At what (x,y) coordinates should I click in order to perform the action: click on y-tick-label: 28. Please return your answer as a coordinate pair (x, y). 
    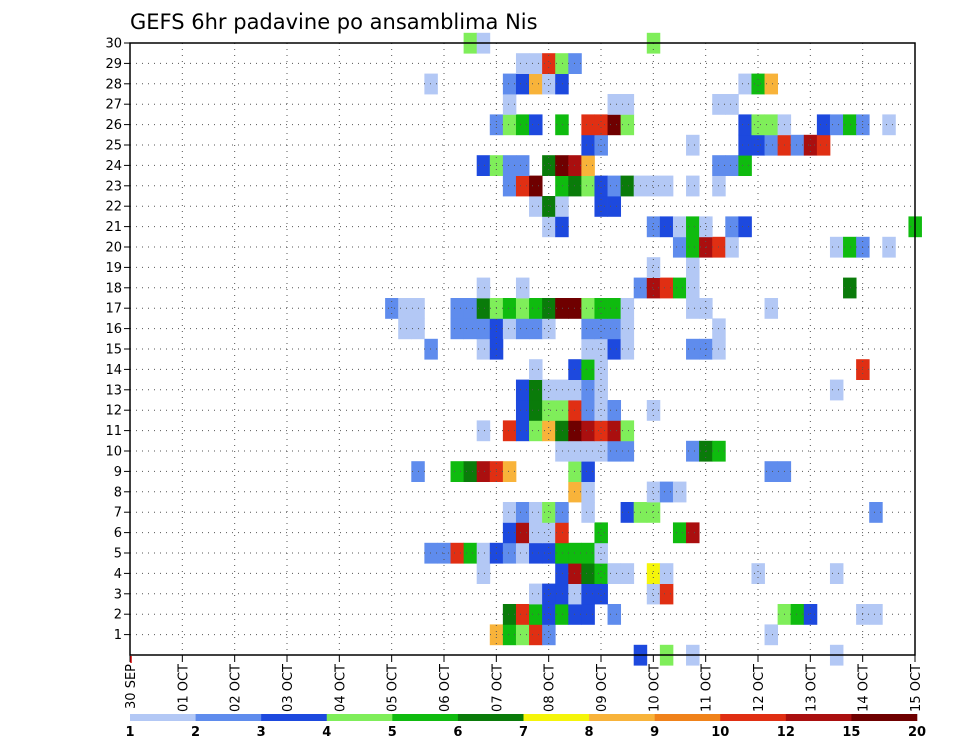
    Looking at the image, I should click on (113, 84).